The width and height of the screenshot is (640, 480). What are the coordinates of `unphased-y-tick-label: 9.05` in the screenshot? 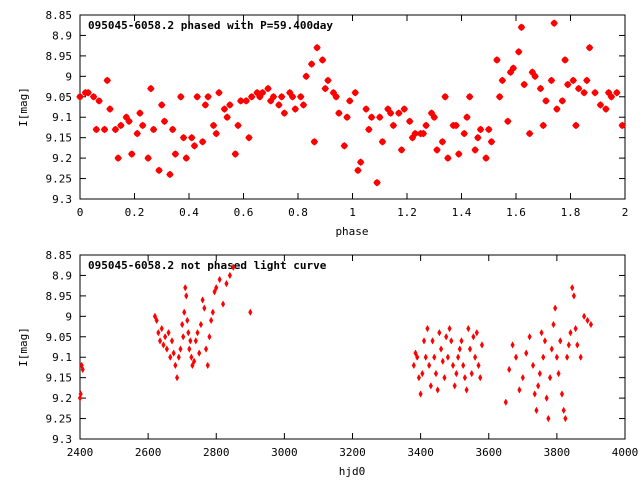 It's located at (59, 337).